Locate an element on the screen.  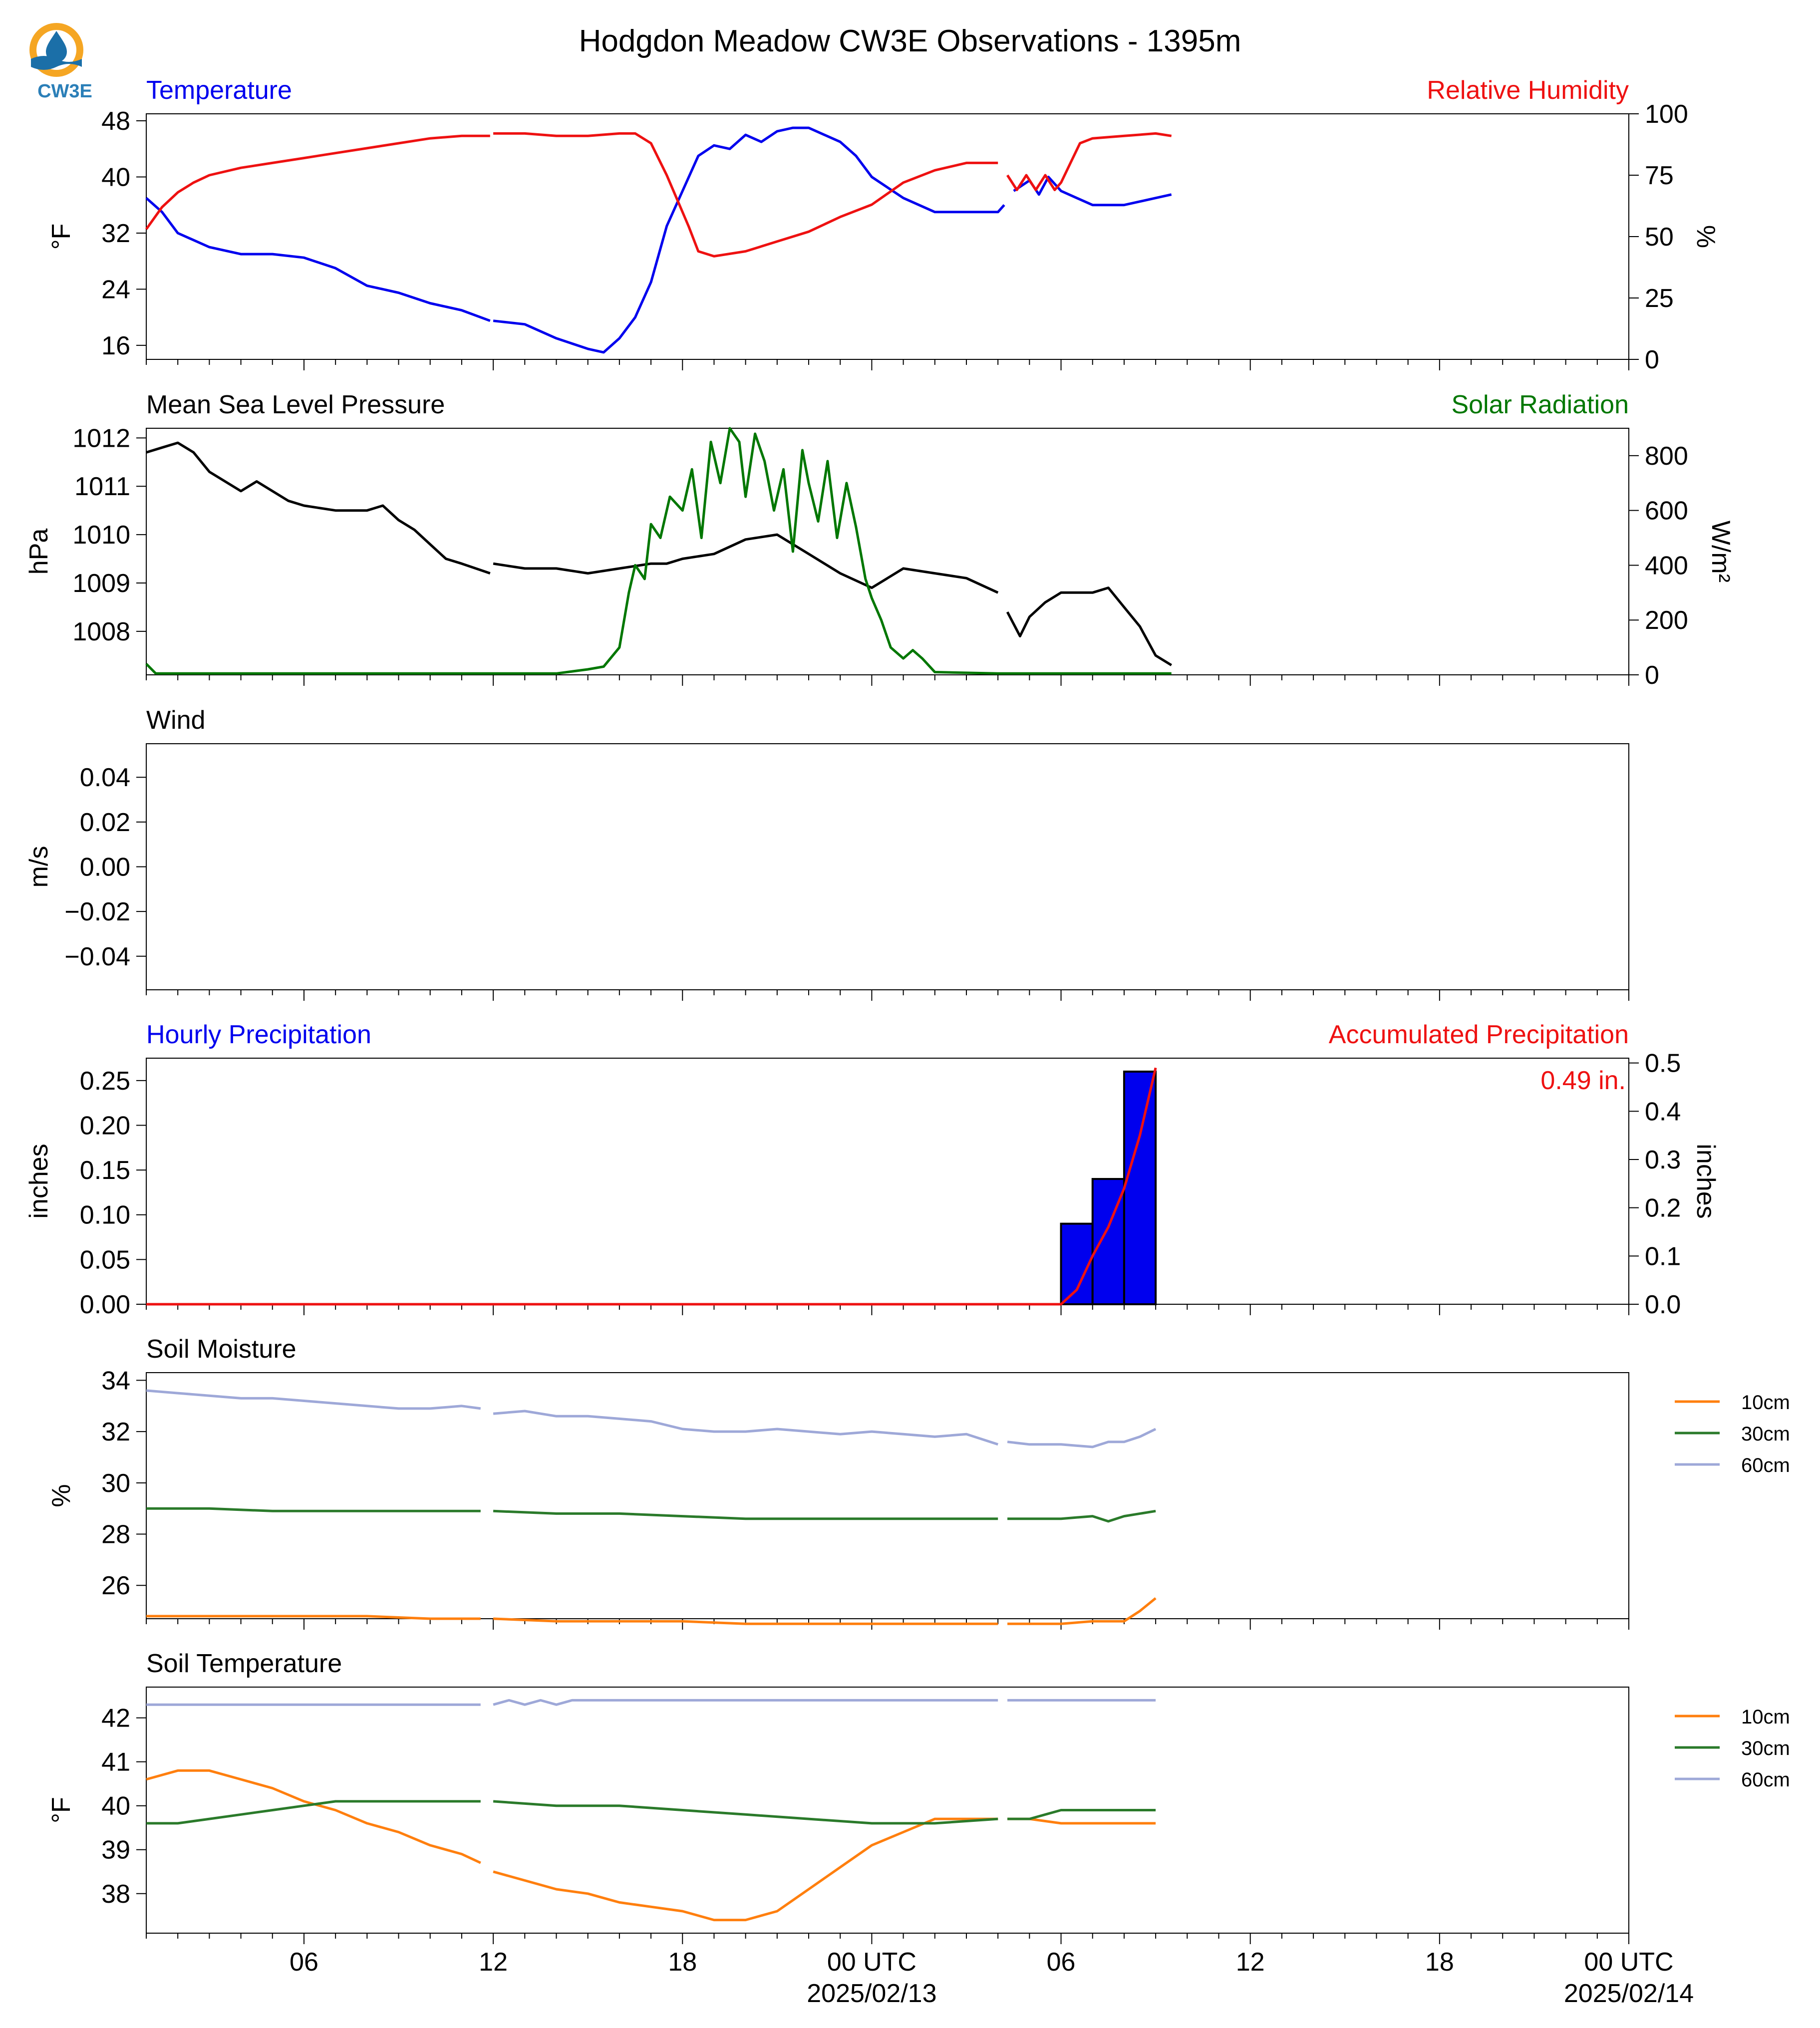
y-tick-label: 42 is located at coordinates (115, 1718).